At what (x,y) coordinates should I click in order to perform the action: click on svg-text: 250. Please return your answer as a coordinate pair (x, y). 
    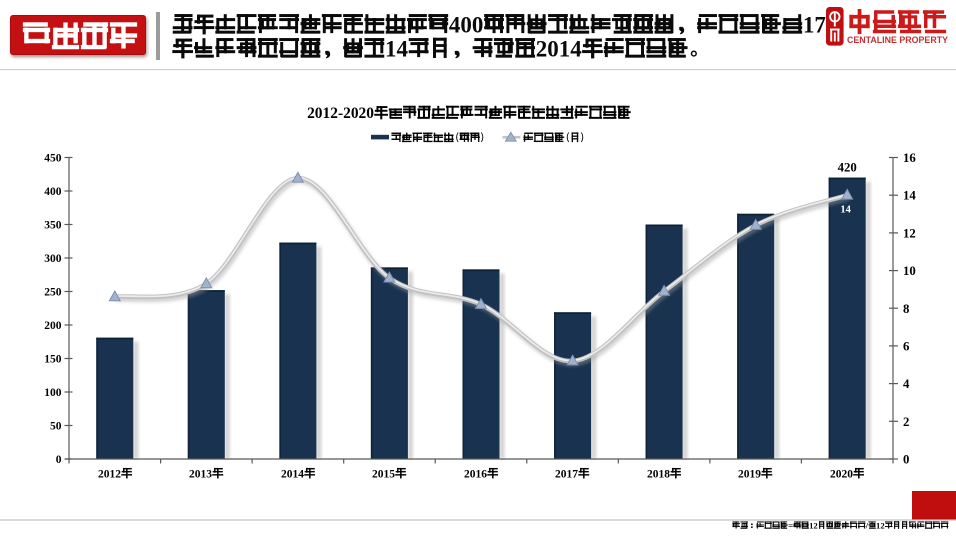
    Looking at the image, I should click on (53, 293).